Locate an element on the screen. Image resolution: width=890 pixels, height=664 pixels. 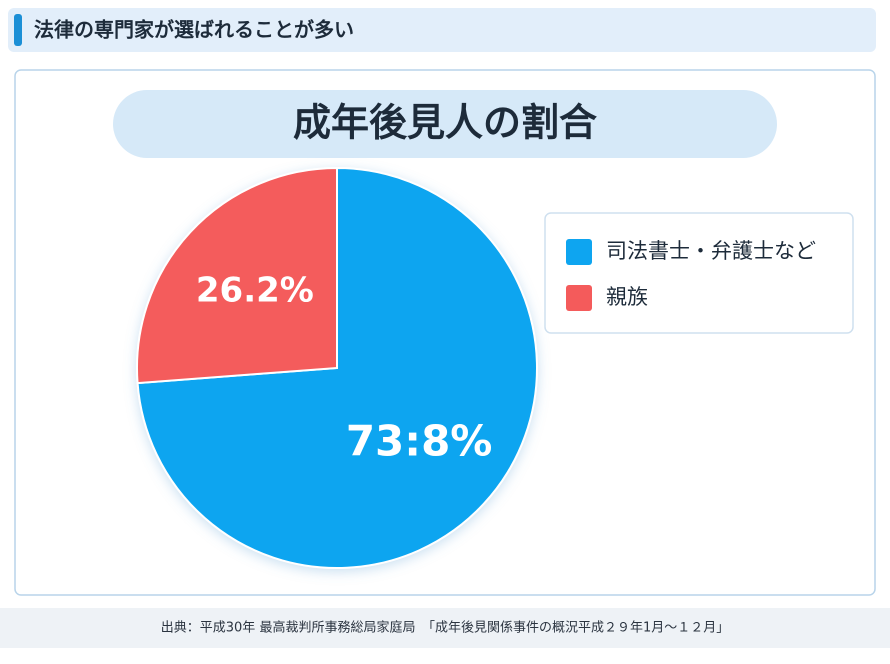
title-pill is located at coordinates (445, 124).